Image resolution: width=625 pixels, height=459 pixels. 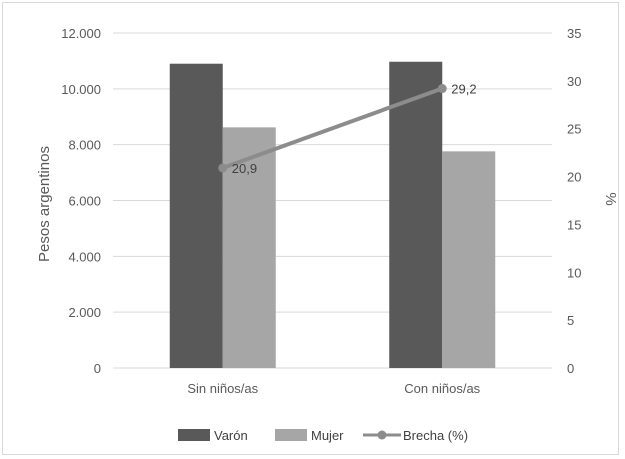 I want to click on y-tick-label: 2.000, so click(x=84, y=312).